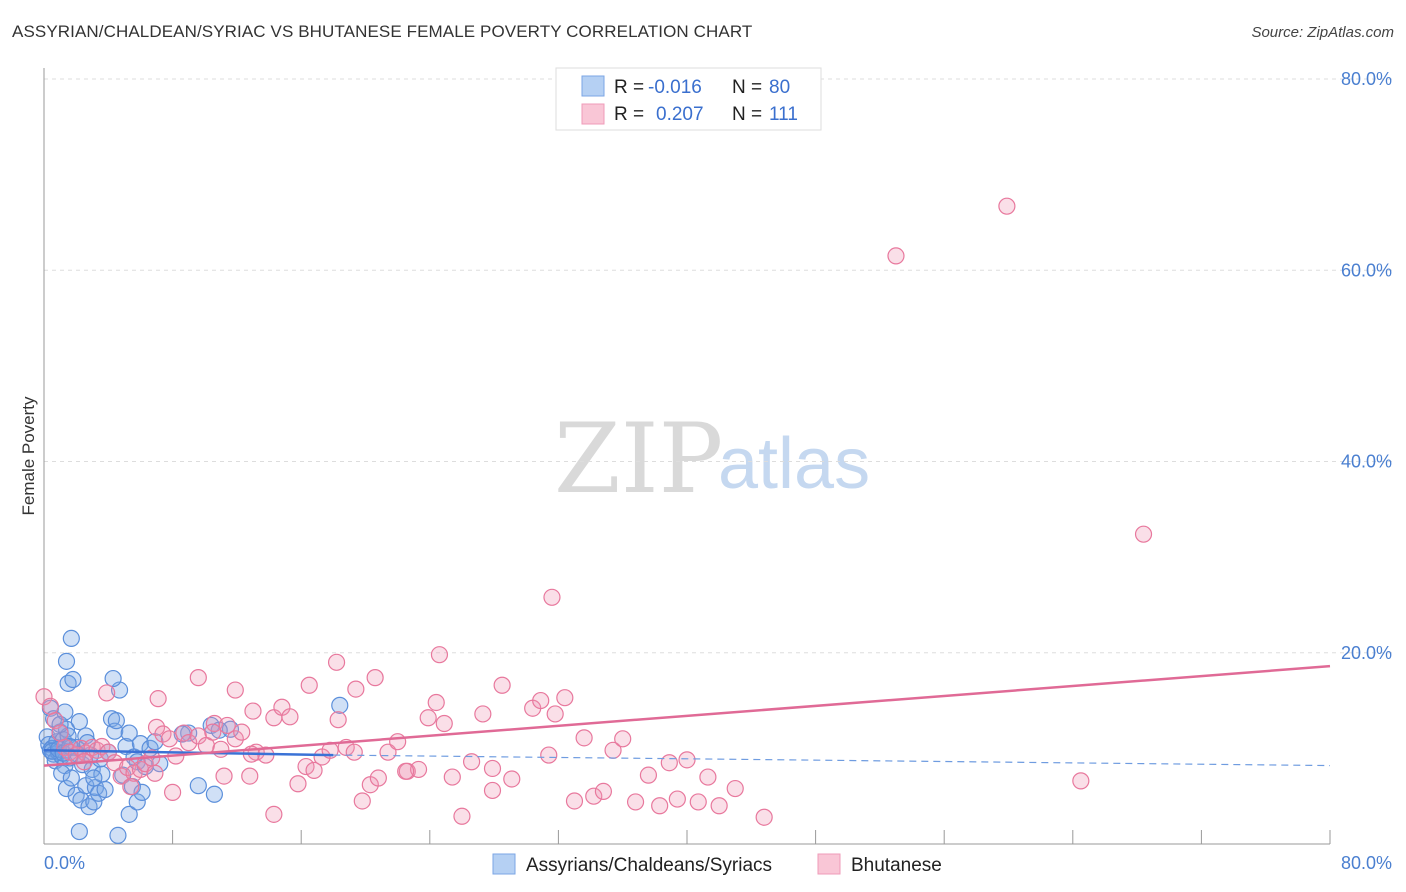 Image resolution: width=1406 pixels, height=892 pixels. Describe the element at coordinates (1366, 366) in the screenshot. I see `y-axis-tick-labels: 20.0% 40.0% 60.0% 80.0%` at that location.